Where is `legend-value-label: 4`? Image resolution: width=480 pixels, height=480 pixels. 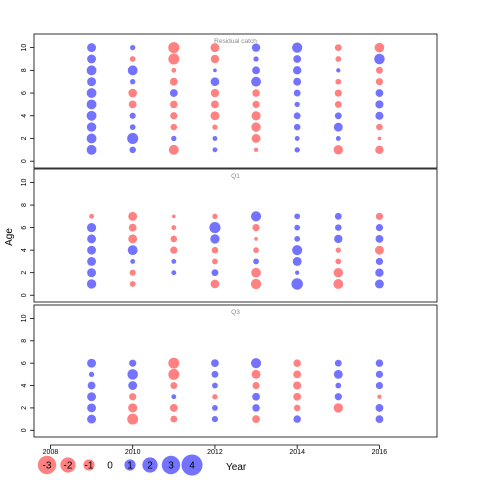
legend-value-label: 4 is located at coordinates (192, 466).